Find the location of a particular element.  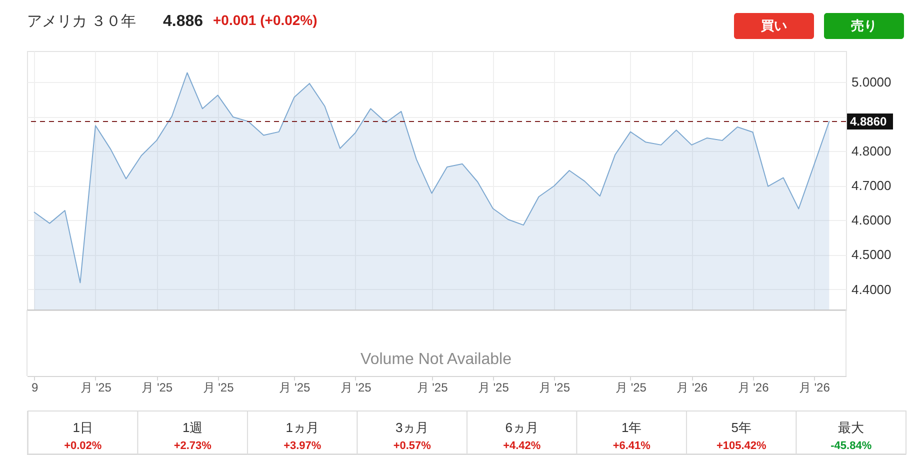

text: 最大 is located at coordinates (851, 427).